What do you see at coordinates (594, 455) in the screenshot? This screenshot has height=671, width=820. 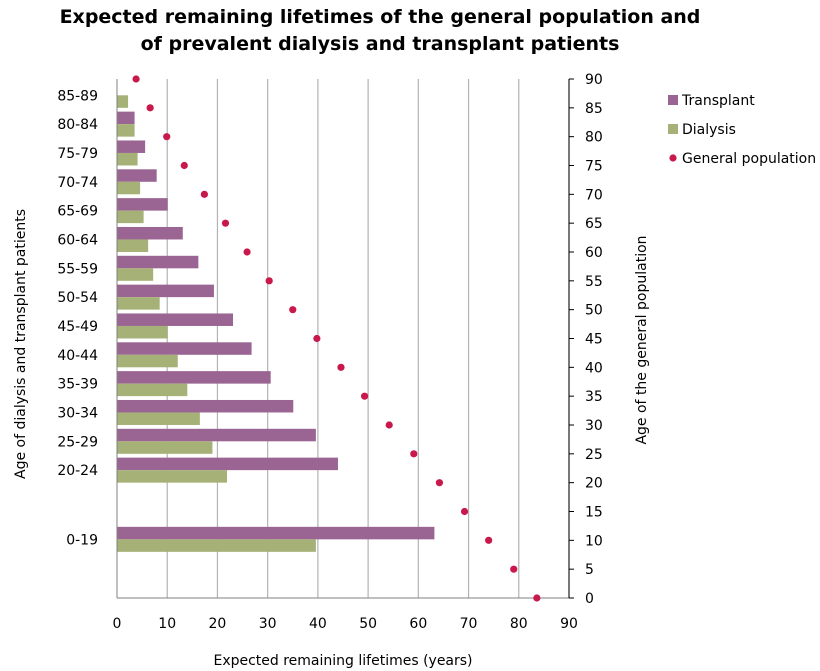 I see `right-tick-label-25: 25` at bounding box center [594, 455].